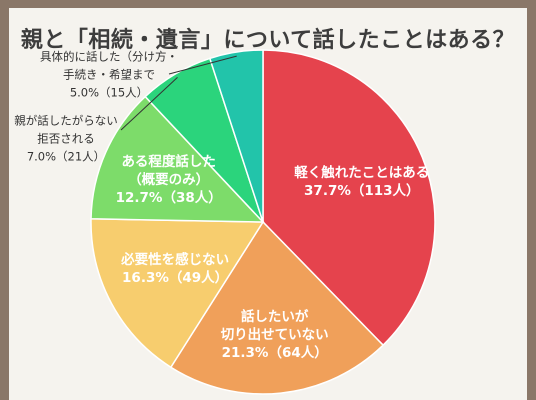 The width and height of the screenshot is (536, 400). I want to click on slice-label-5-line-1: 手続き・希望まで, so click(109, 75).